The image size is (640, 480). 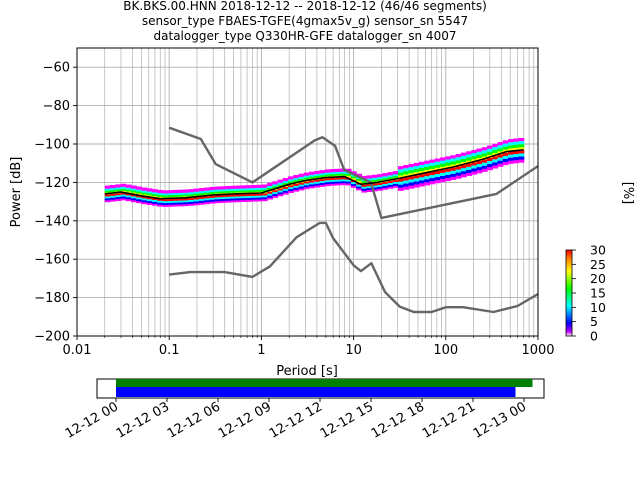 What do you see at coordinates (594, 321) in the screenshot?
I see `colorbar-tick-label: 5` at bounding box center [594, 321].